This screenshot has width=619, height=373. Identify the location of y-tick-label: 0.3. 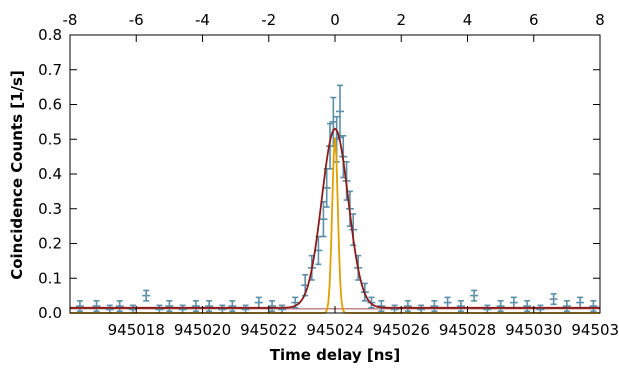
(50, 209).